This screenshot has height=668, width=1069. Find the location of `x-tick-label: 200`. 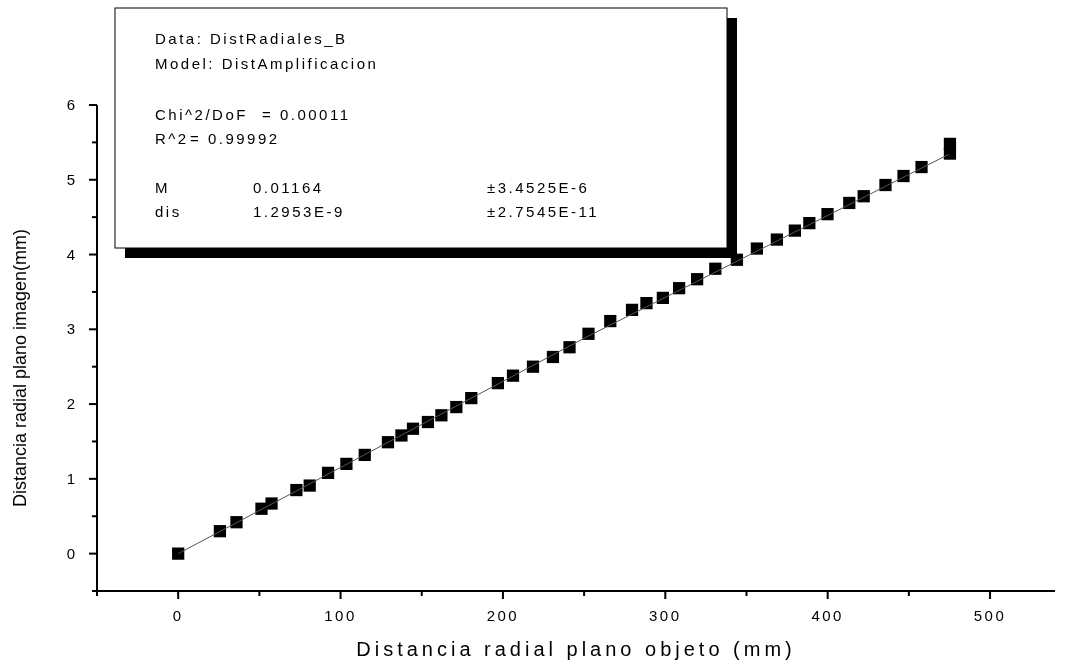

x-tick-label: 200 is located at coordinates (503, 615).